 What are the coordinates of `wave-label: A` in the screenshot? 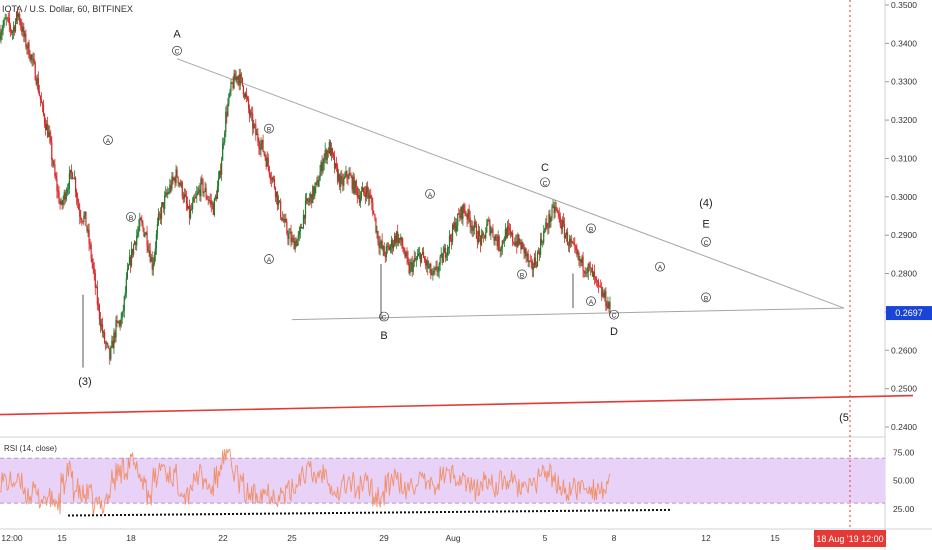 It's located at (108, 141).